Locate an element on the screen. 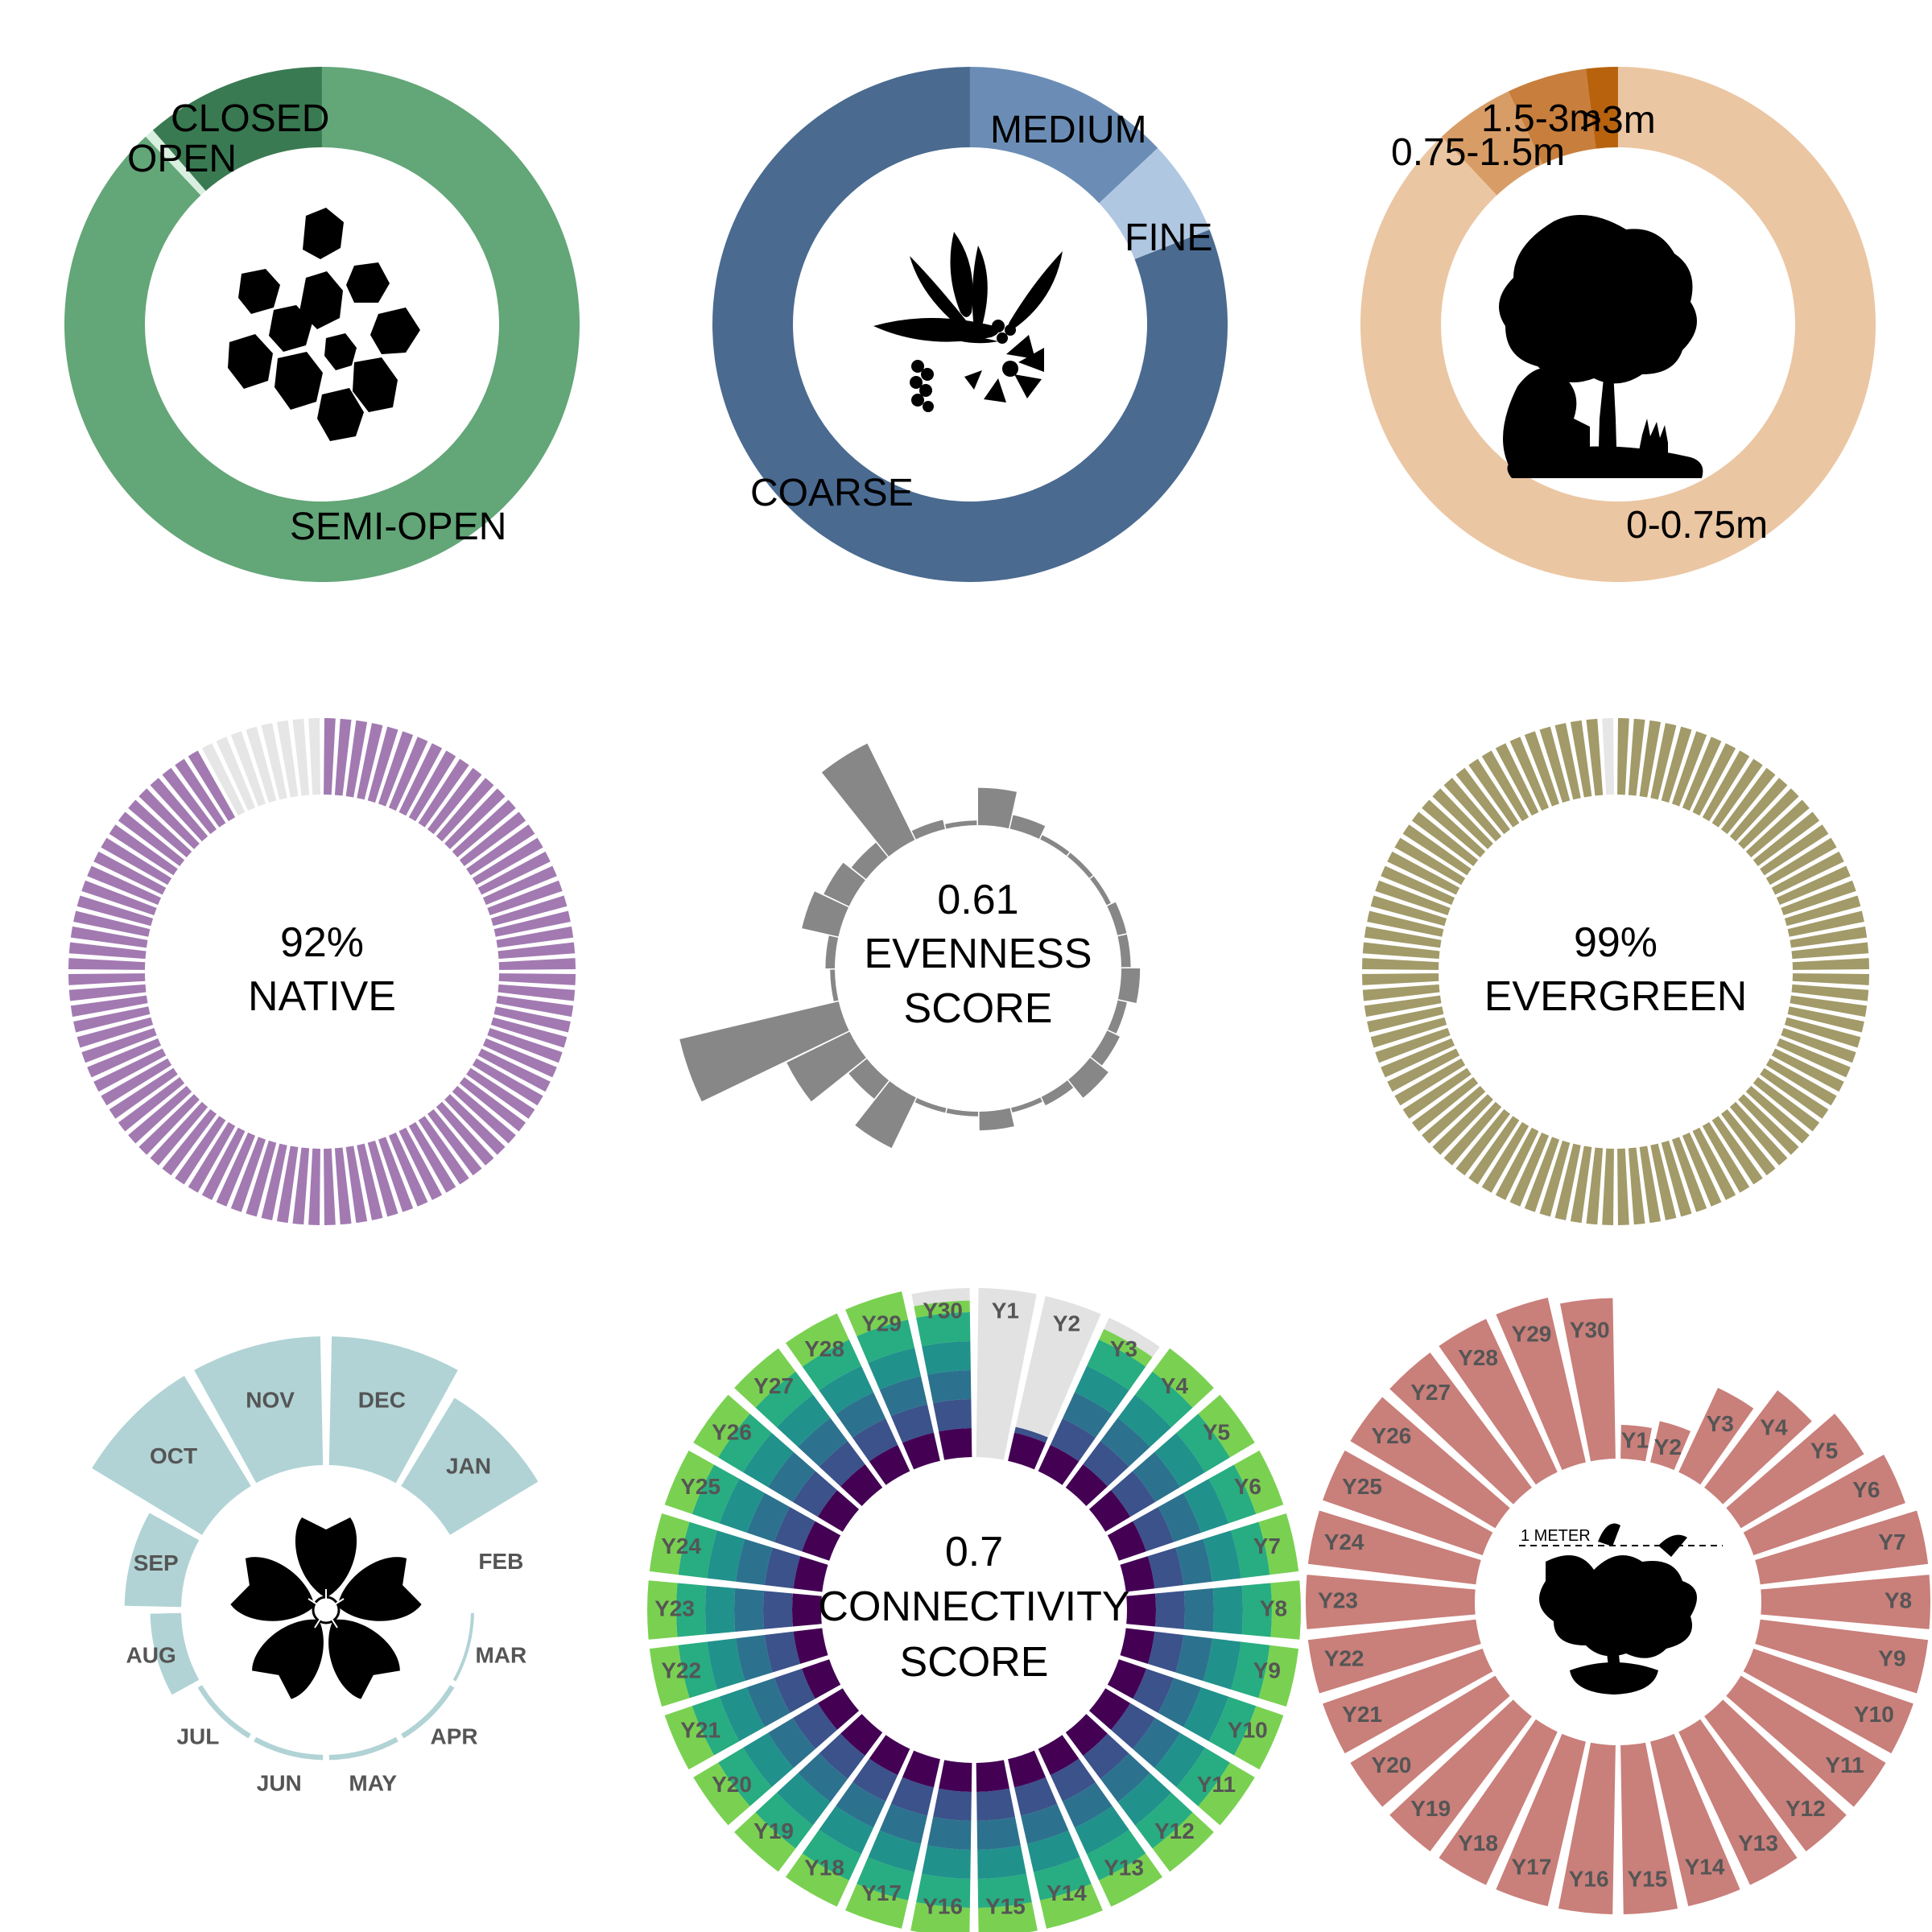 This screenshot has width=1932, height=1932. year-label-y20: Y20 is located at coordinates (732, 1784).